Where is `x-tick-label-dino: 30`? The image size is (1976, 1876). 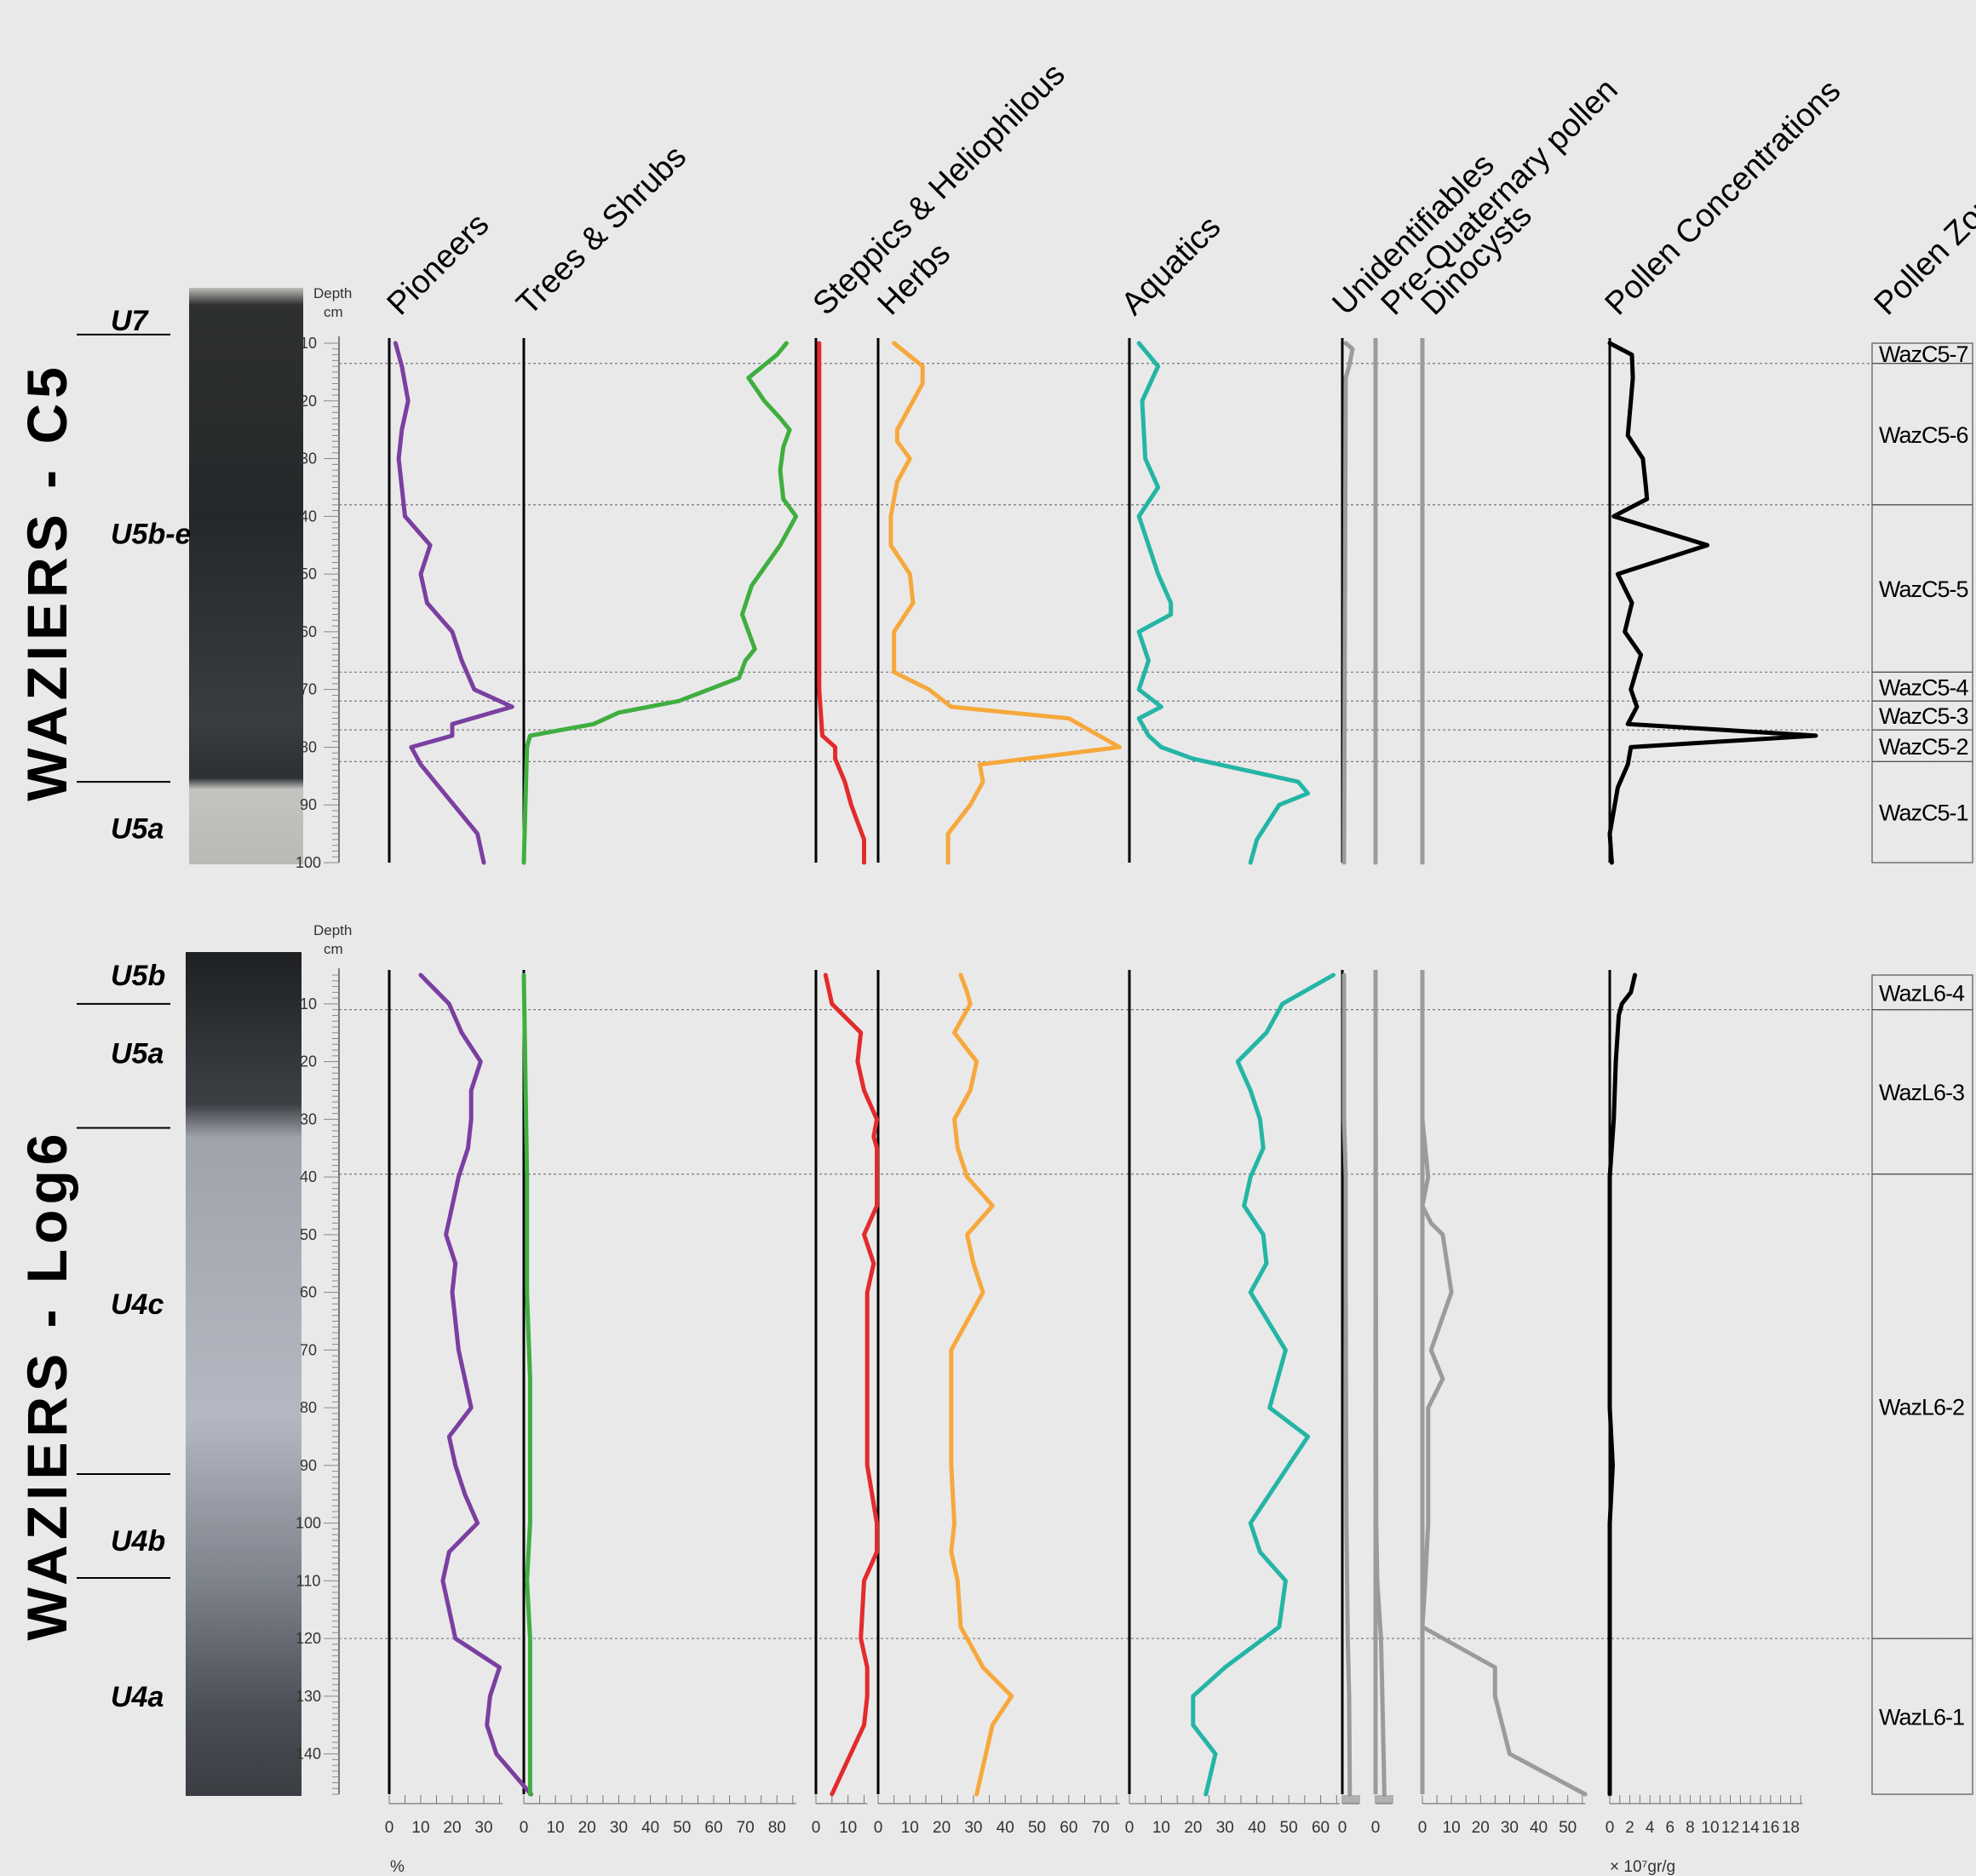 x-tick-label-dino: 30 is located at coordinates (1510, 1828).